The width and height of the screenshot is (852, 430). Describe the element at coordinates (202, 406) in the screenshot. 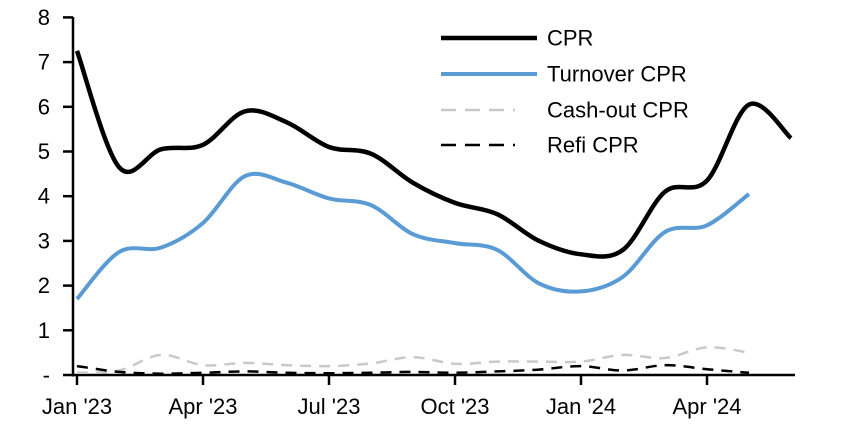

I see `x-tick-label: Apr '23` at that location.